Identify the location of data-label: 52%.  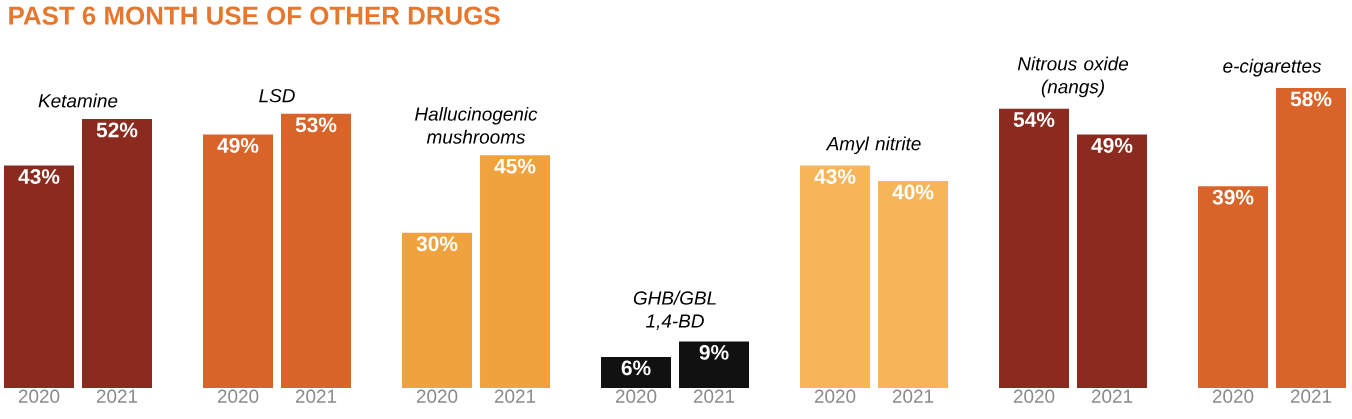
(117, 130).